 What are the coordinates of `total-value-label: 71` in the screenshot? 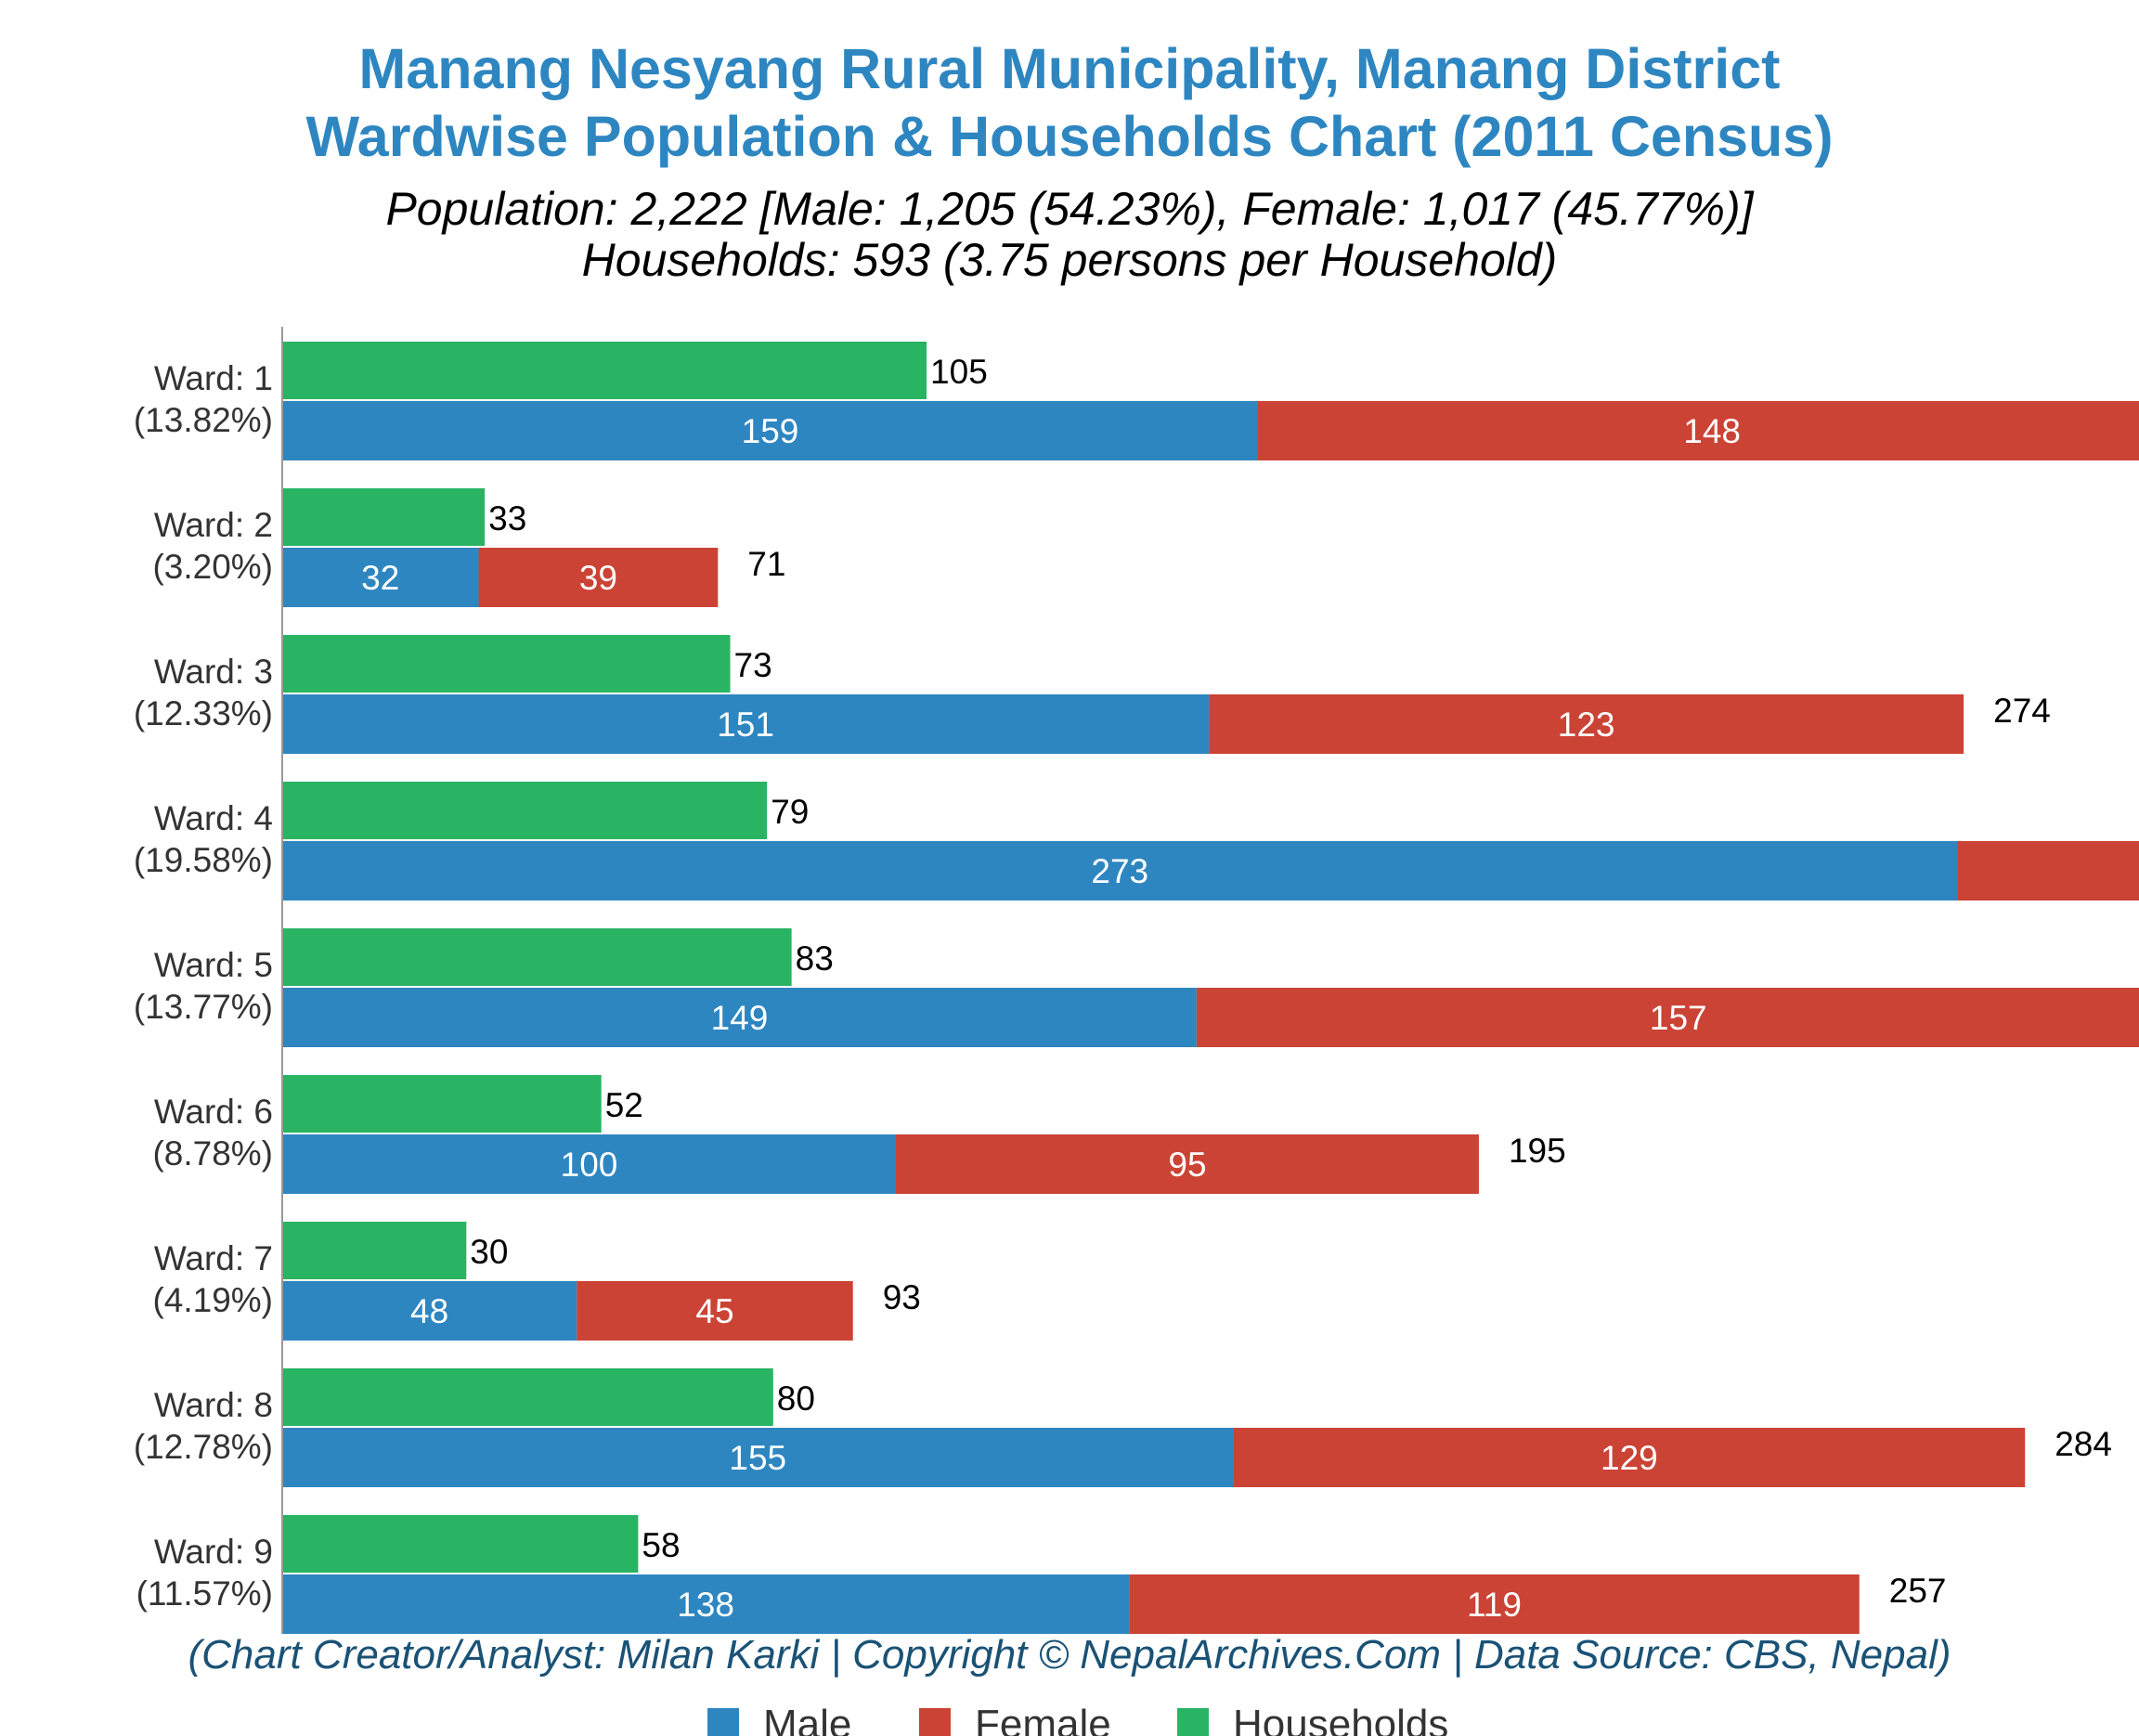 It's located at (766, 564).